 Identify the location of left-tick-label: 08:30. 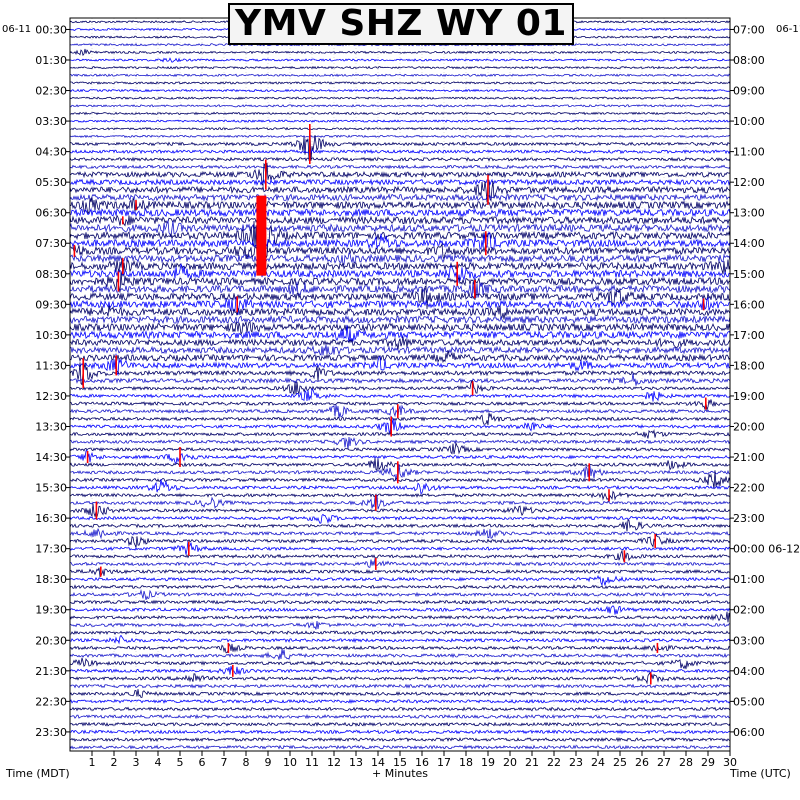
(51, 274).